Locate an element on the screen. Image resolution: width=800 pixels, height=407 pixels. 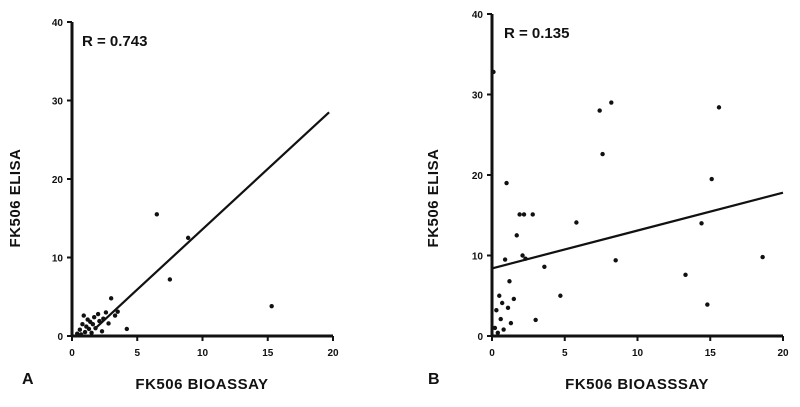
regression-line is located at coordinates (637, 230).